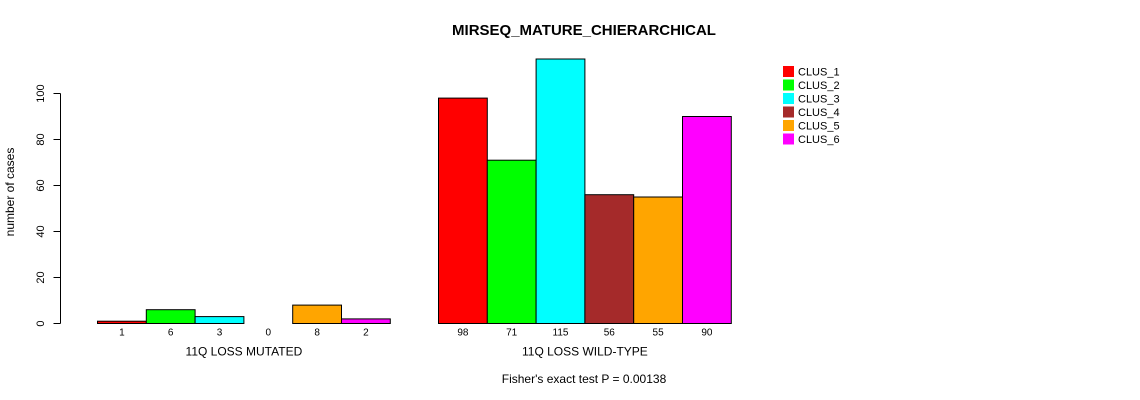 This screenshot has height=400, width=1140. What do you see at coordinates (584, 30) in the screenshot?
I see `chart-title: MIRSEQ_MATURE_CHIERARCHICAL` at bounding box center [584, 30].